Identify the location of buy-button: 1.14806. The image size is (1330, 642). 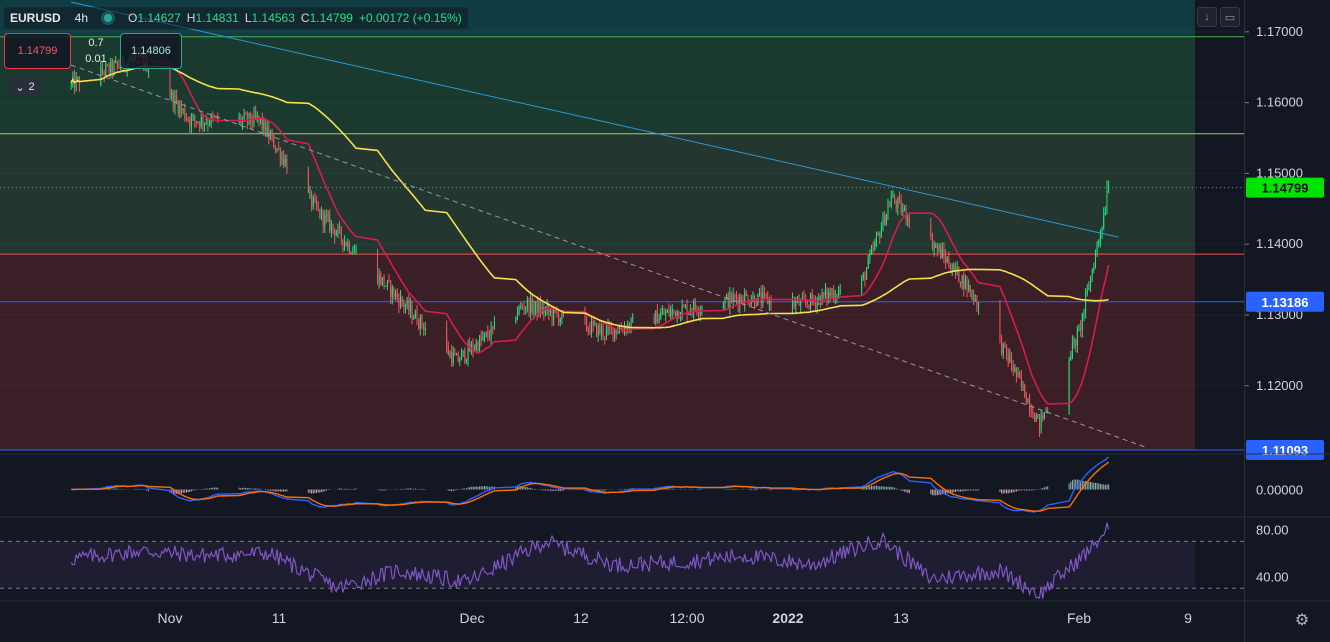
(151, 51).